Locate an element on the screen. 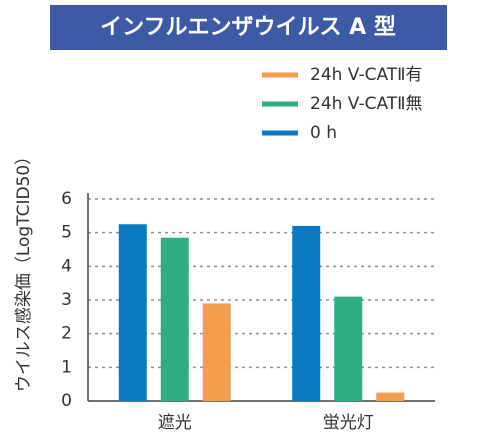 This screenshot has width=477, height=434. x-tick-label: 遮光 is located at coordinates (175, 423).